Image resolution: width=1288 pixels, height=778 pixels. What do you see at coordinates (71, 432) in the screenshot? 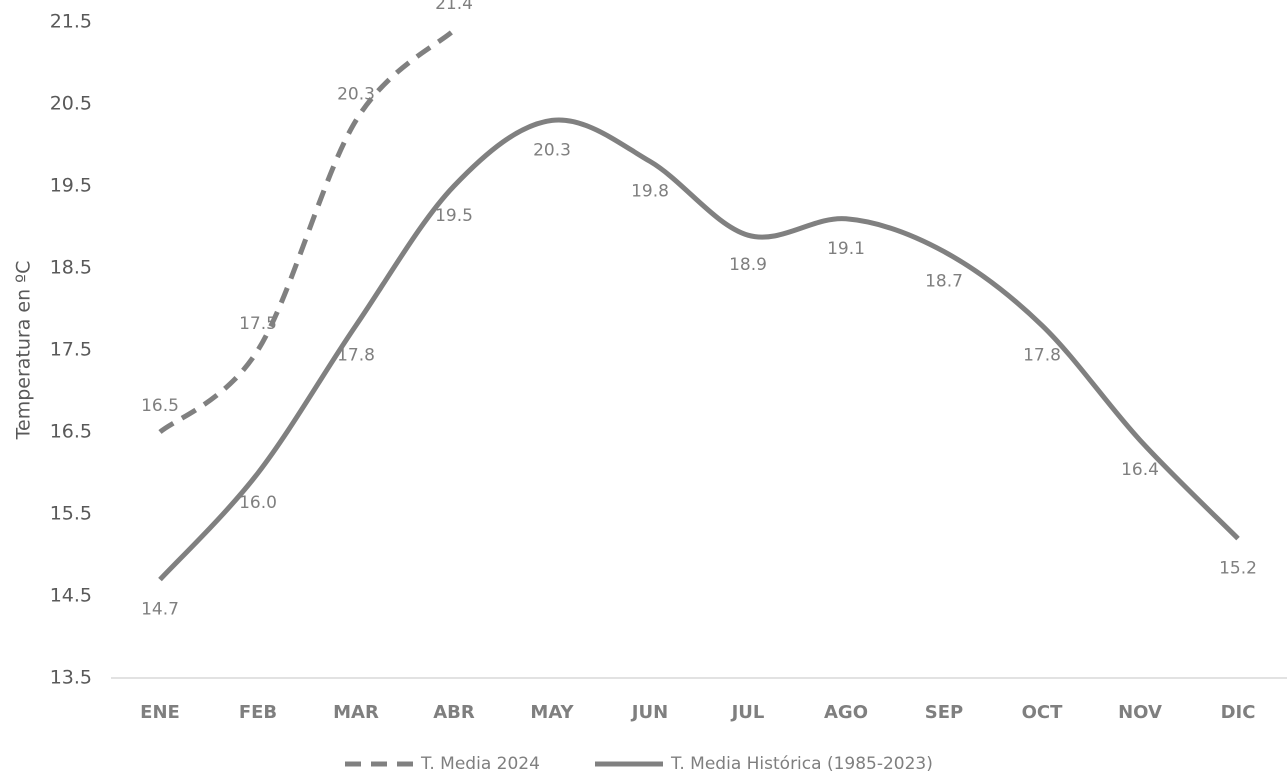
I see `y-tick-label: 16.5` at bounding box center [71, 432].